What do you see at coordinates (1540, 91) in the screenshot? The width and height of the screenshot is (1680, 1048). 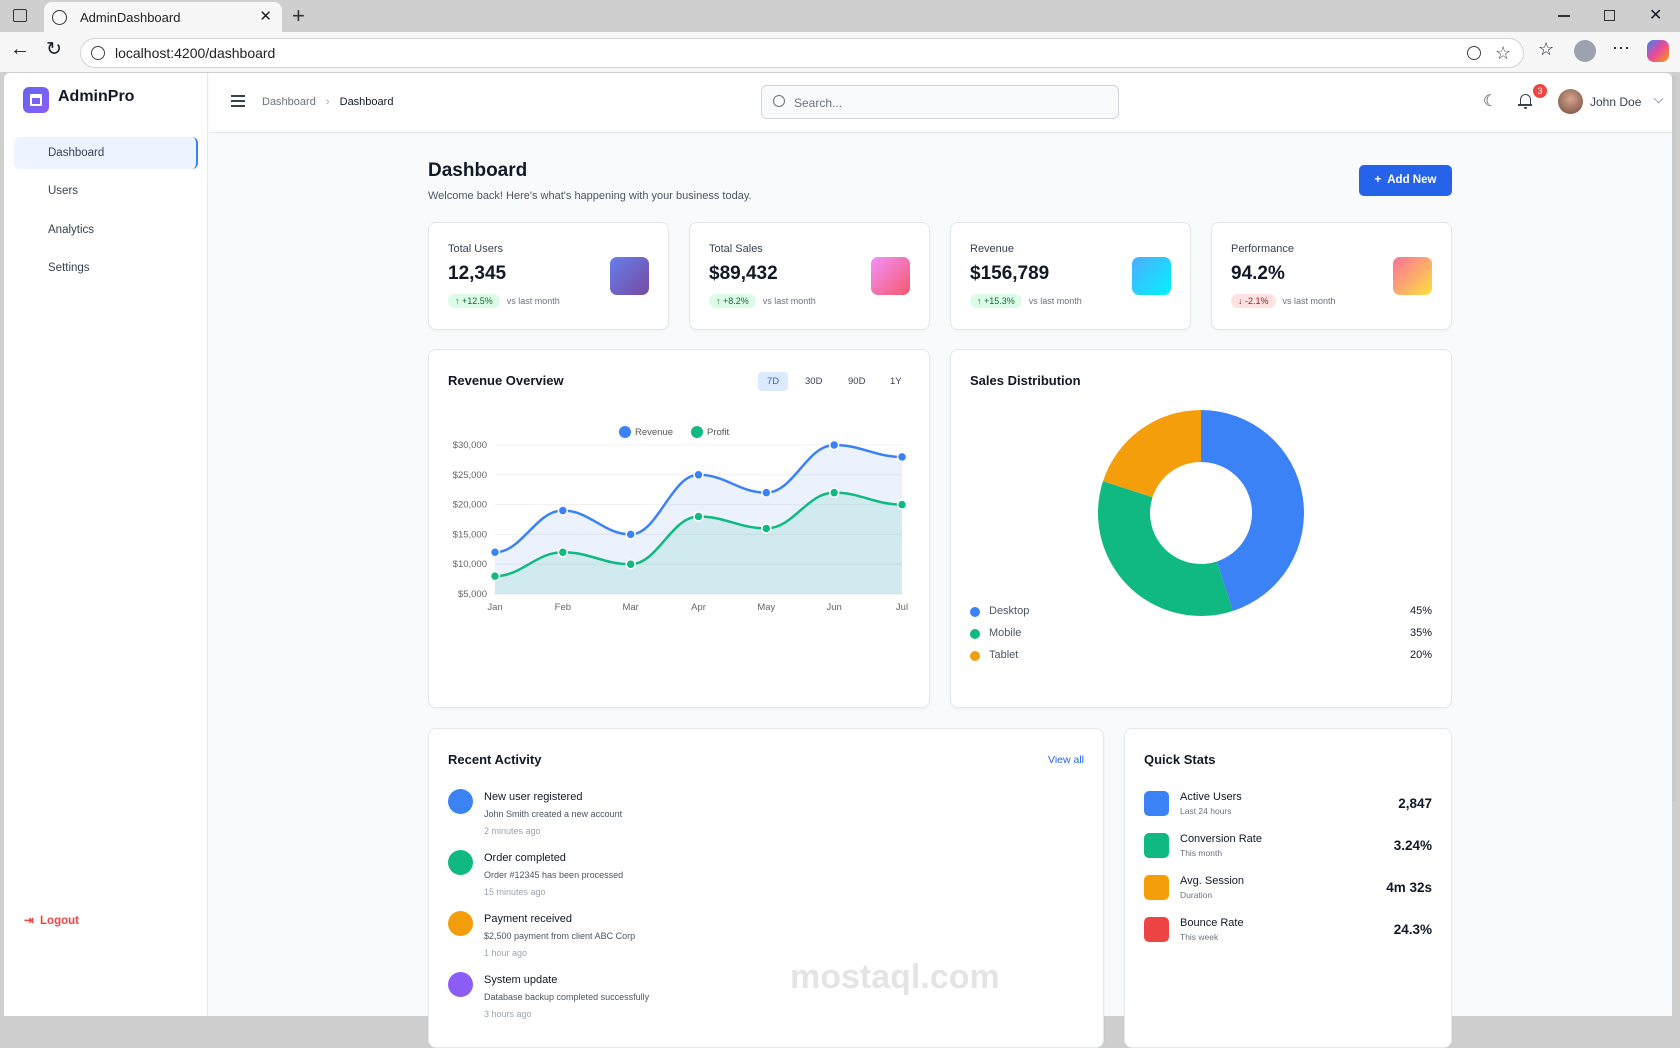 I see `notification-badge: 3` at bounding box center [1540, 91].